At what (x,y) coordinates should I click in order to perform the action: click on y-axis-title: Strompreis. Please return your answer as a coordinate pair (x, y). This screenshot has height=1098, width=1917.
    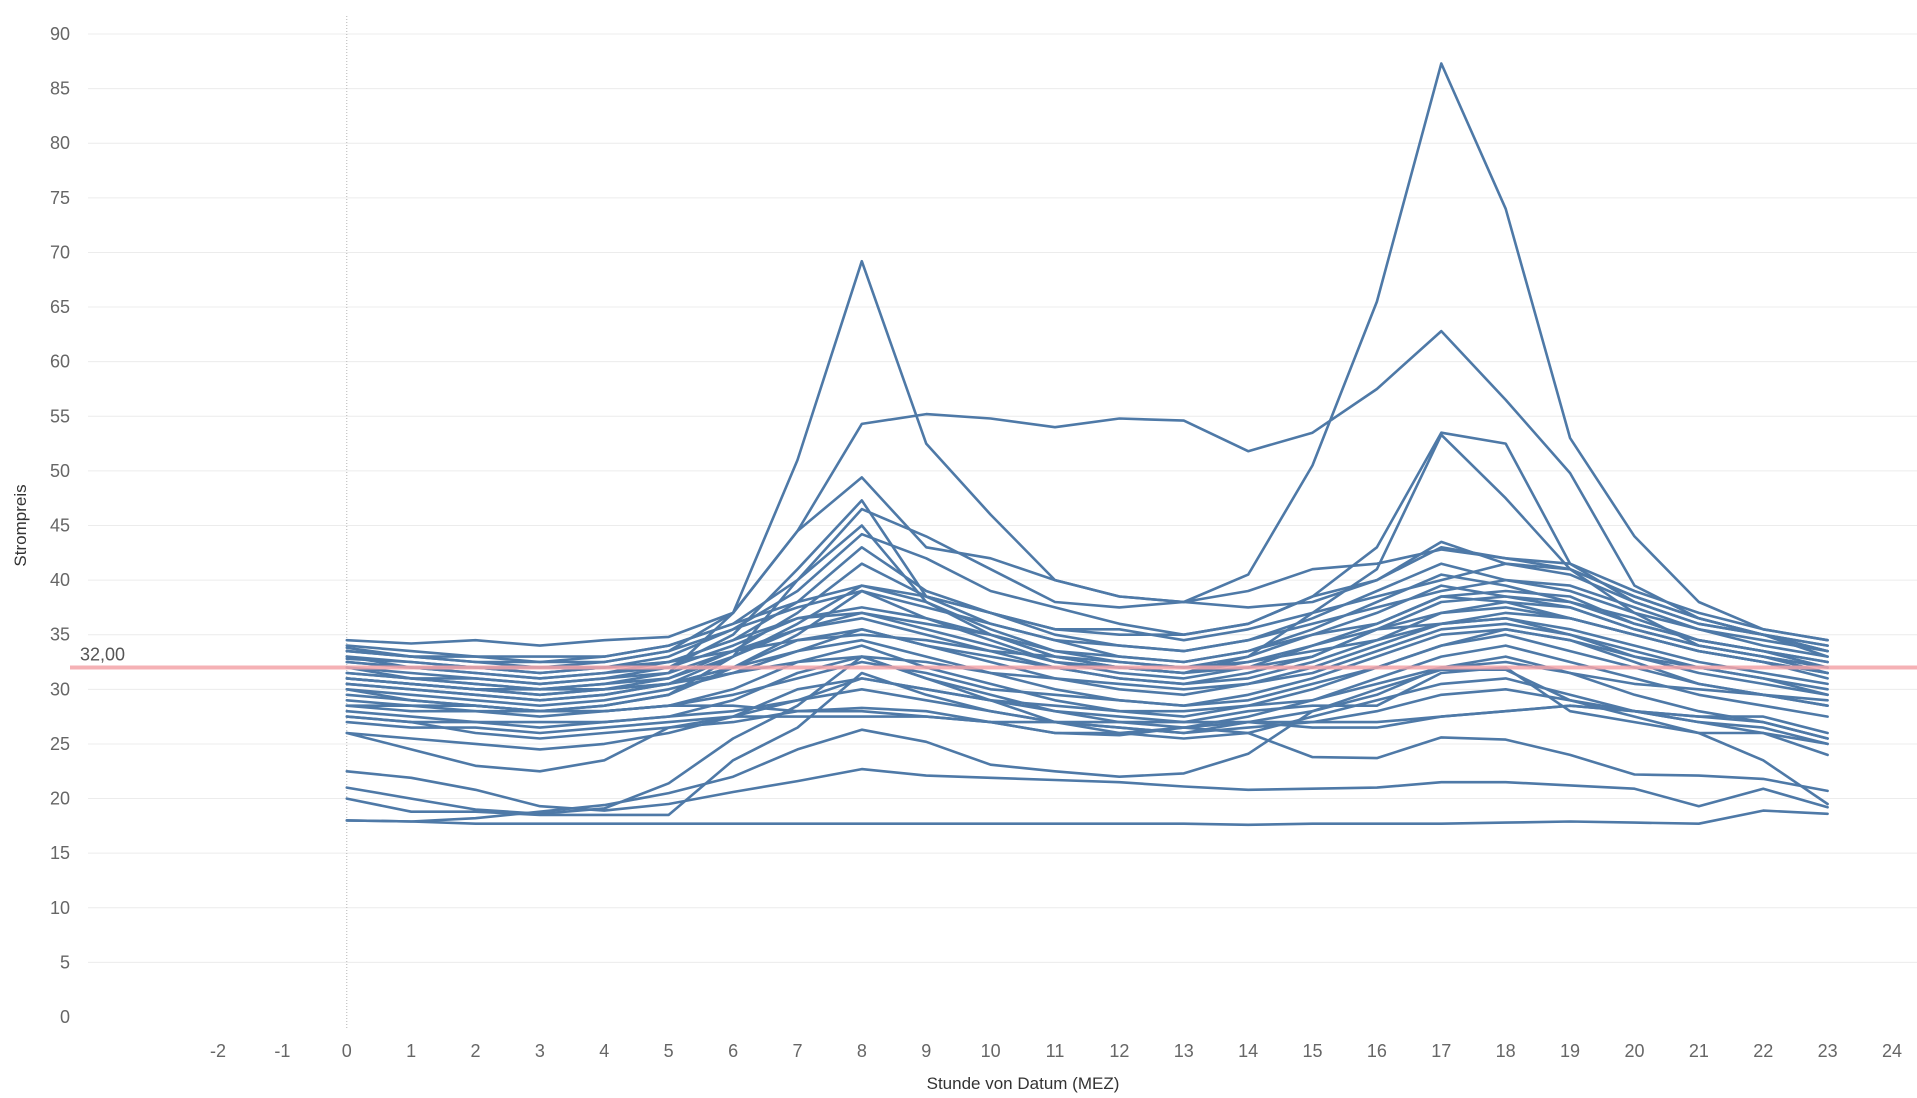
    Looking at the image, I should click on (20, 525).